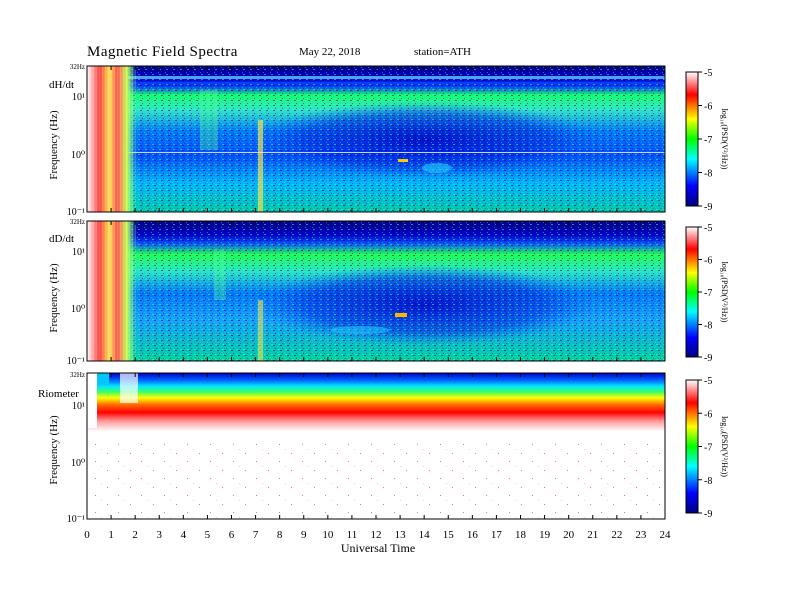 The image size is (792, 612). What do you see at coordinates (592, 535) in the screenshot?
I see `x-tick-label: 21` at bounding box center [592, 535].